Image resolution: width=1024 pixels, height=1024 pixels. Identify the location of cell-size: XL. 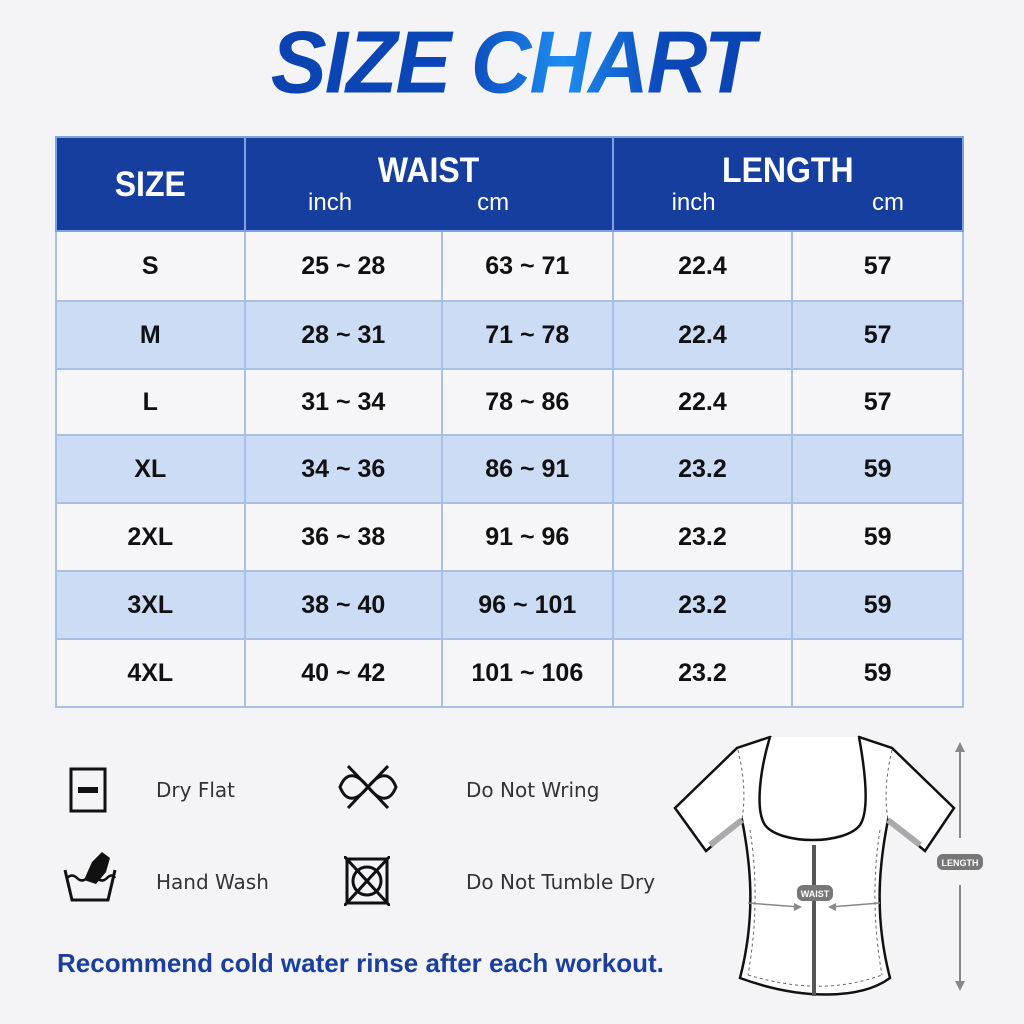
(150, 469).